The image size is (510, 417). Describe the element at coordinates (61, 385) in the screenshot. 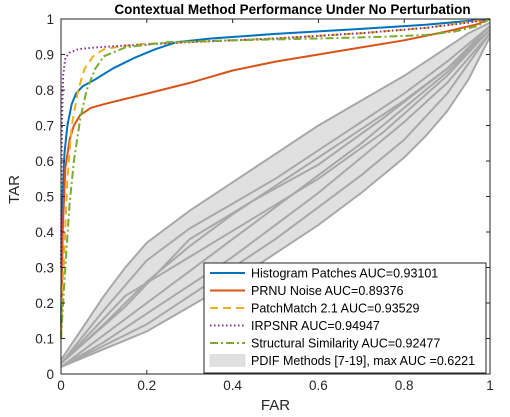

I see `x-tick-label: 0` at that location.